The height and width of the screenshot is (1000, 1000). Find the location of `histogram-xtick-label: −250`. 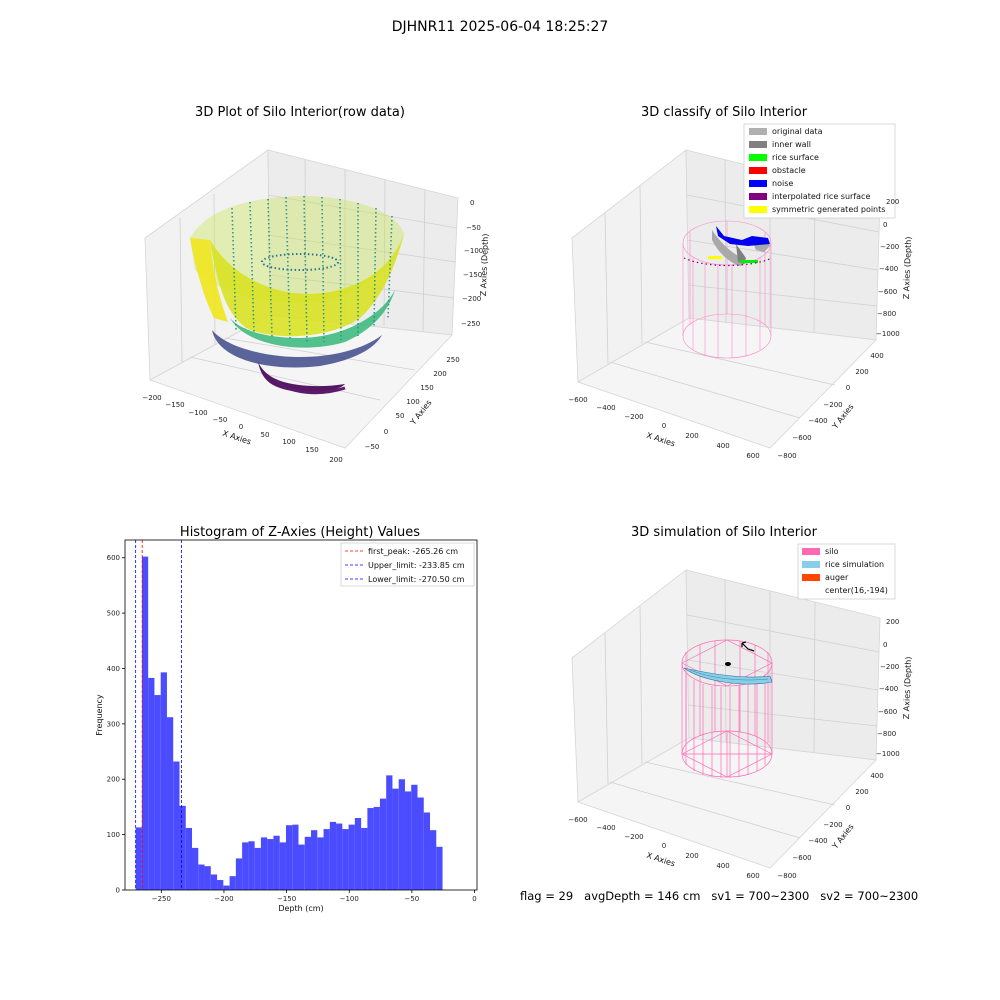

histogram-xtick-label: −250 is located at coordinates (161, 899).